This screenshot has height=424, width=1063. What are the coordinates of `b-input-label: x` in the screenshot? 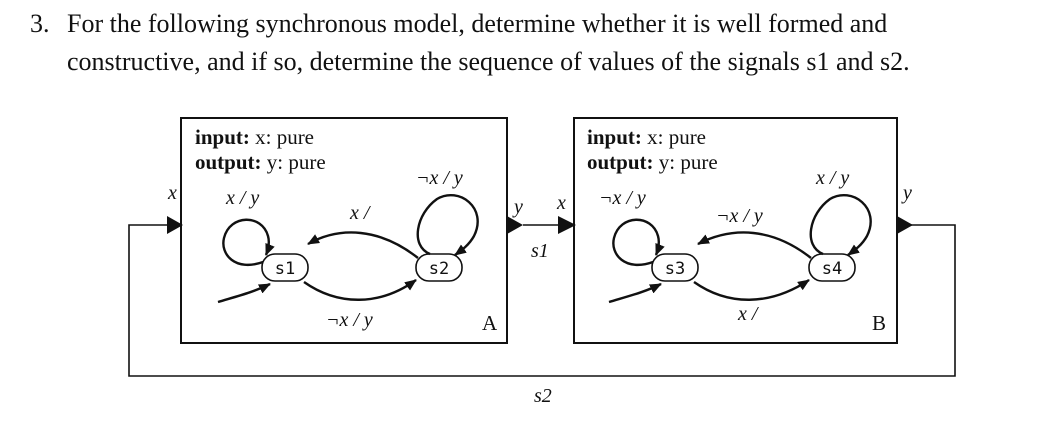 It's located at (561, 203).